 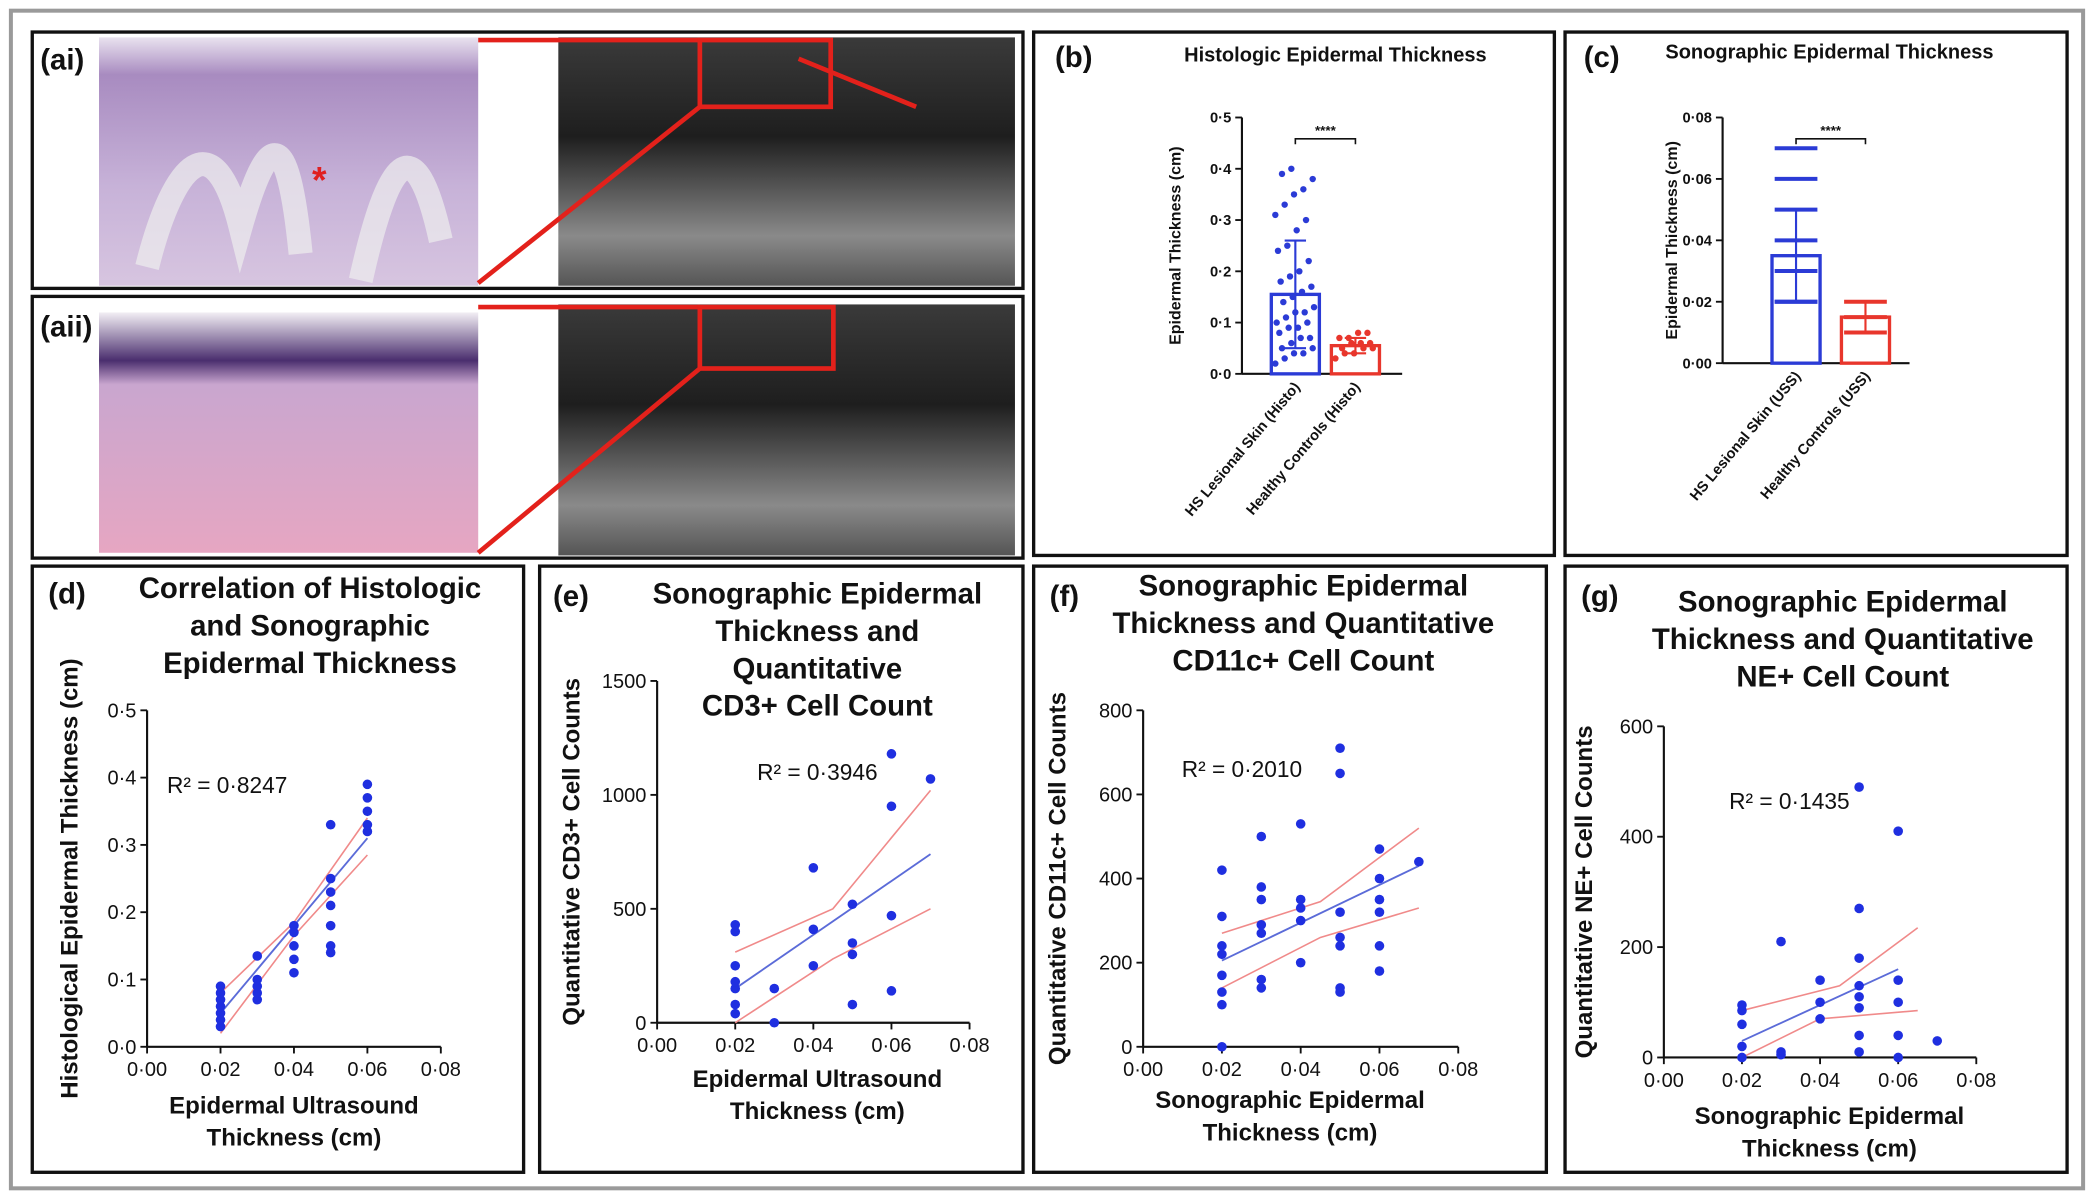 What do you see at coordinates (817, 772) in the screenshot?
I see `annotation: R² = 0·3946` at bounding box center [817, 772].